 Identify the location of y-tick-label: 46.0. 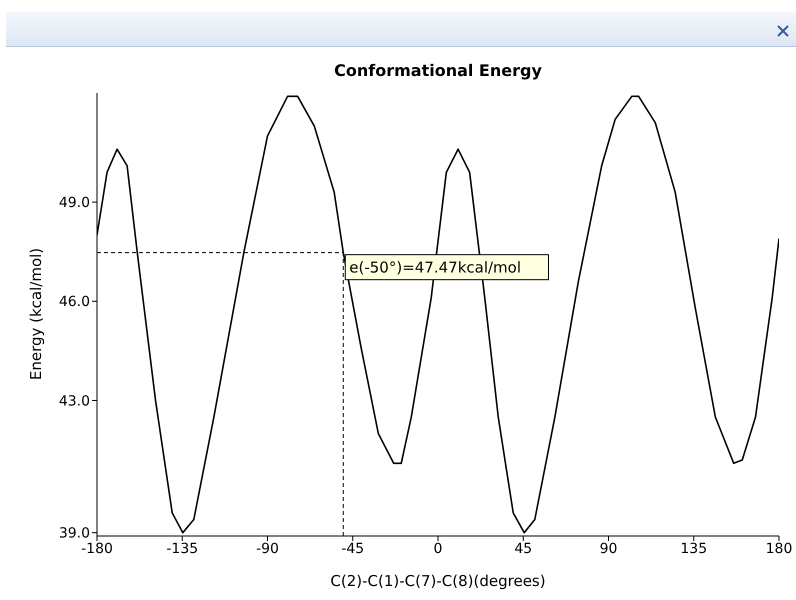
(74, 302).